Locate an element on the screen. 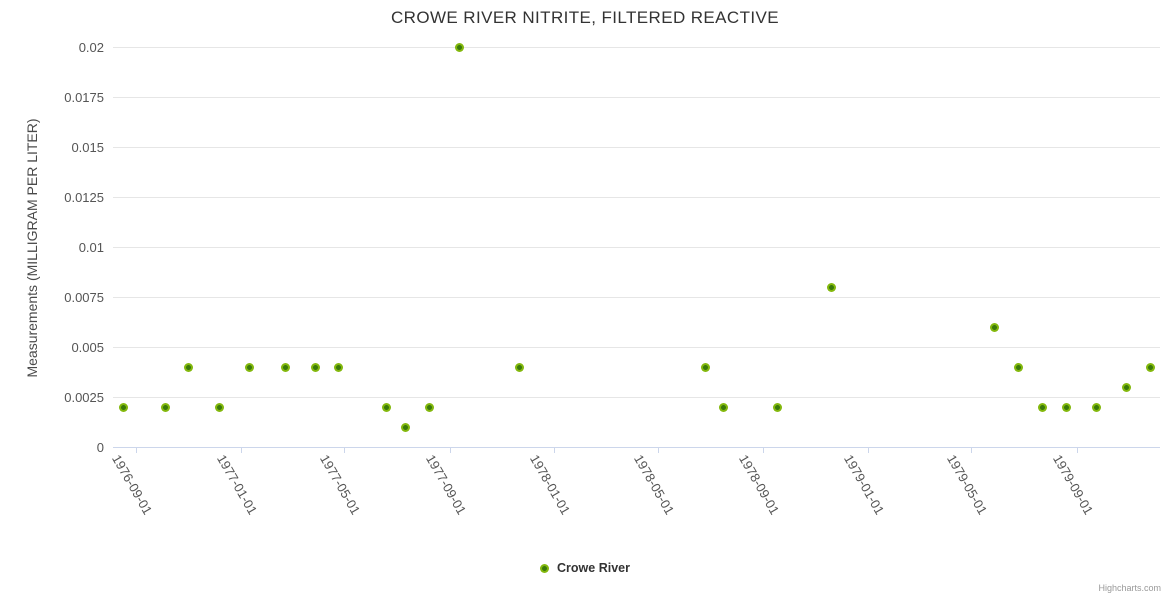 The width and height of the screenshot is (1170, 600). legend-label: Crowe River is located at coordinates (593, 568).